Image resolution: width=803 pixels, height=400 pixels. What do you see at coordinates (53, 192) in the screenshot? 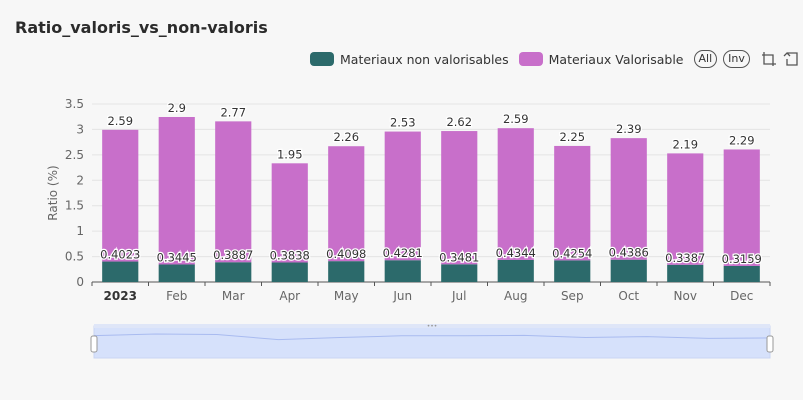
I see `y-axis-label: Ratio (%)` at bounding box center [53, 192].